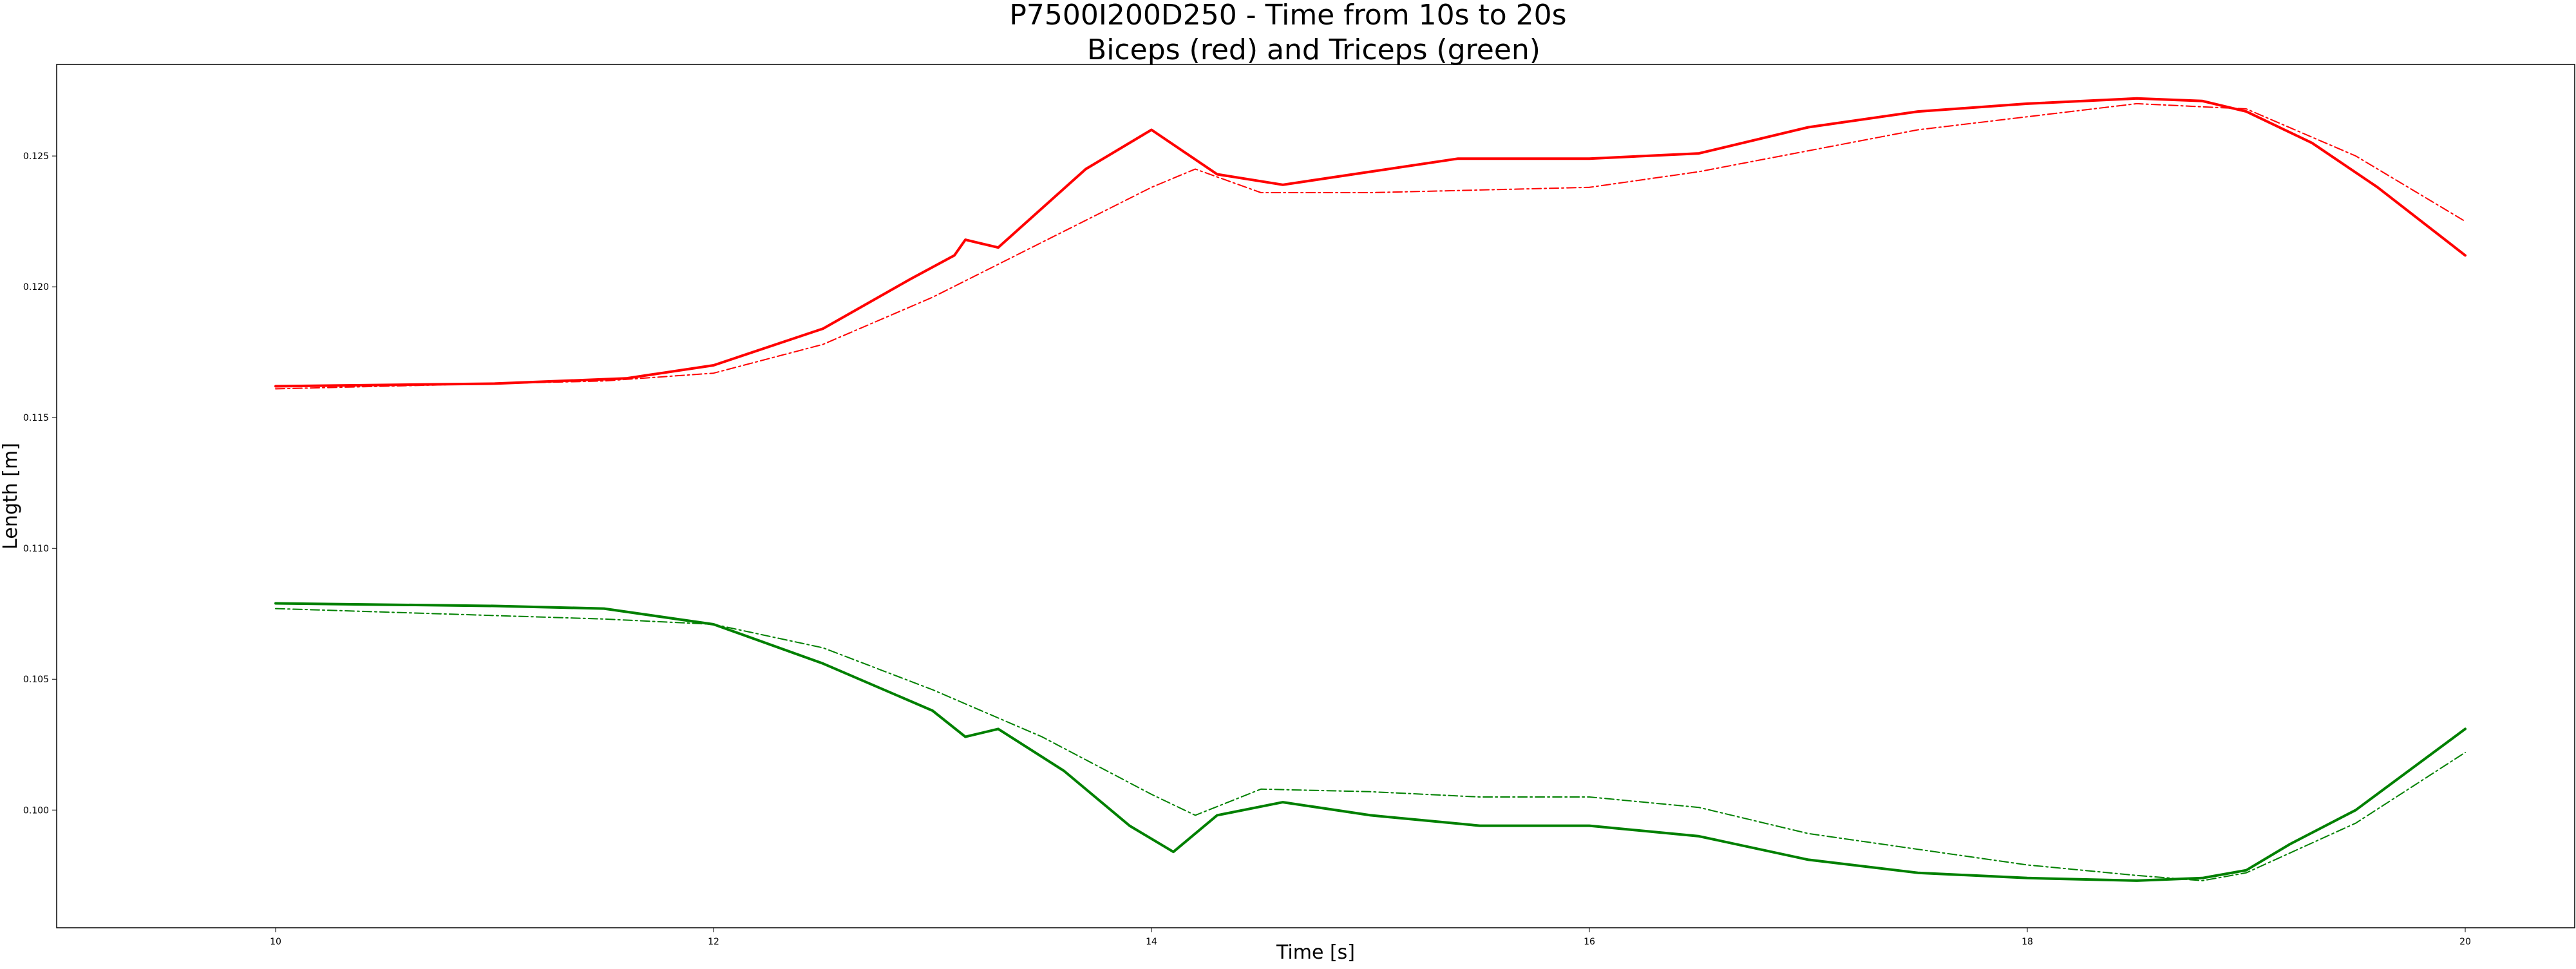  What do you see at coordinates (1370, 937) in the screenshot?
I see `x-axis-ticks: 10 12 14 16 18 20` at bounding box center [1370, 937].